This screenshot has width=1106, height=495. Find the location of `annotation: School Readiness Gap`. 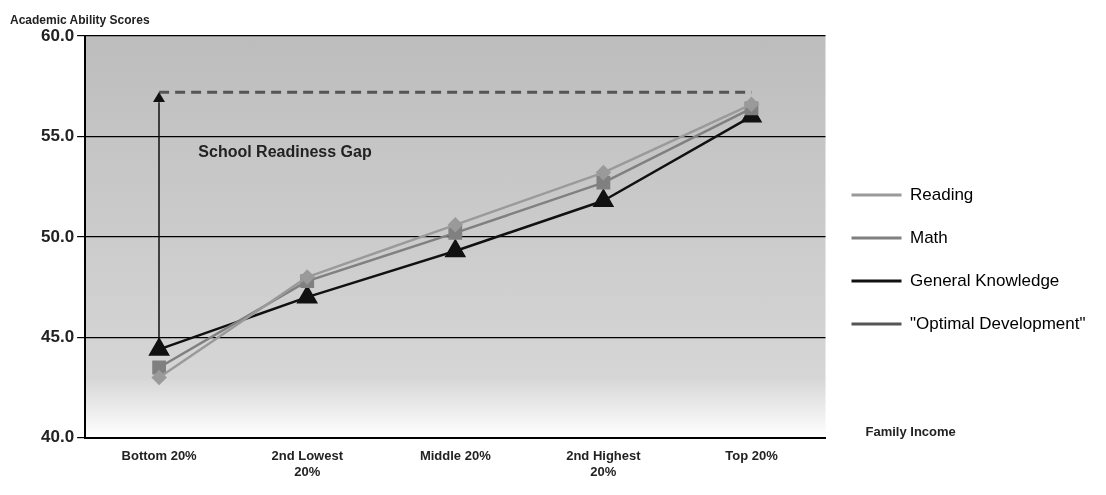

annotation: School Readiness Gap is located at coordinates (285, 151).